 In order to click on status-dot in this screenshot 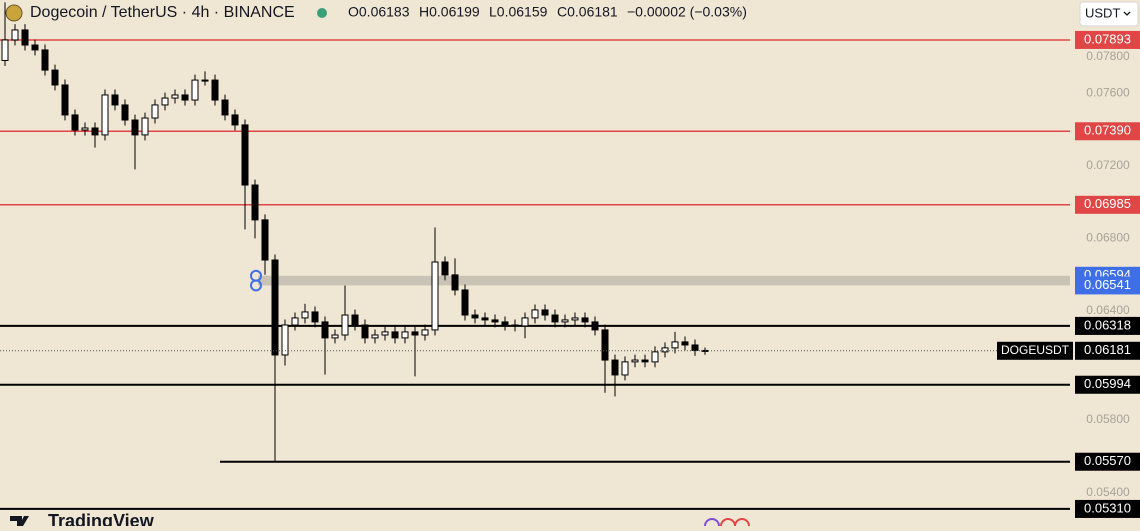, I will do `click(322, 13)`.